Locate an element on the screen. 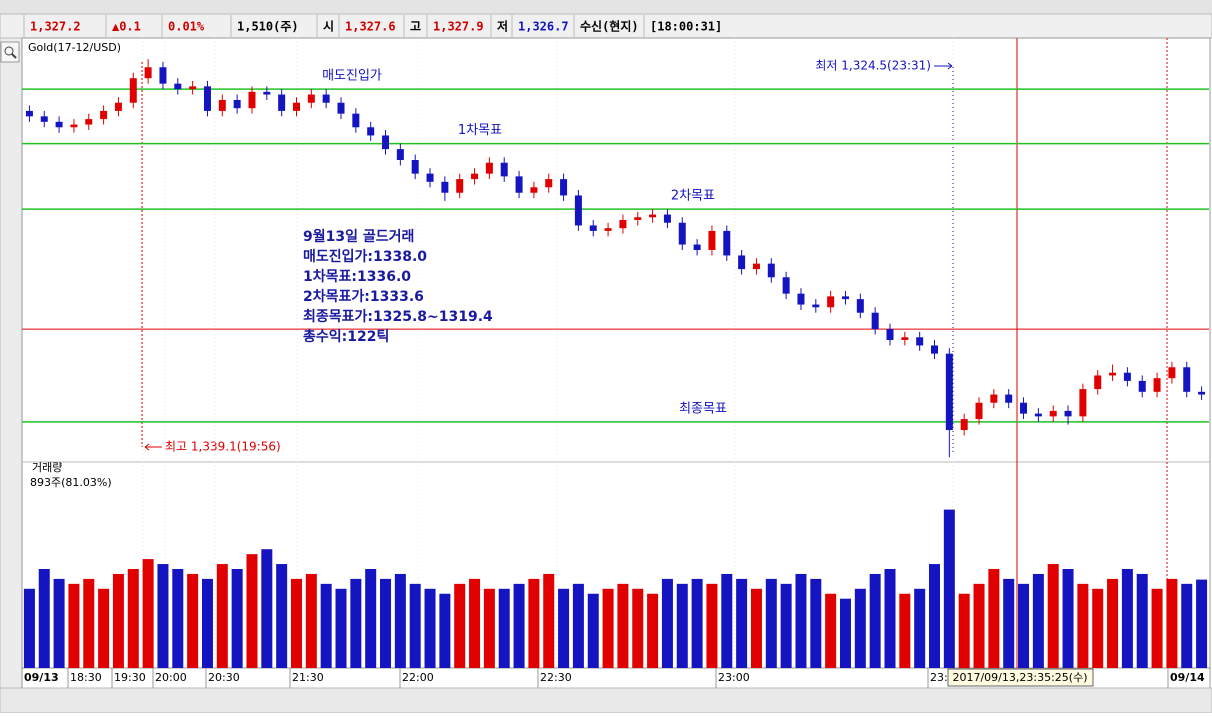 The height and width of the screenshot is (717, 1212). search-button is located at coordinates (10, 52).